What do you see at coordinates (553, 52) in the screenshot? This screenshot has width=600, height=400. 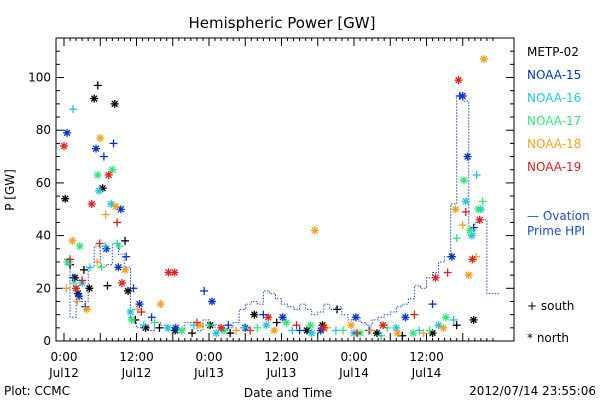 I see `legend-entry: METP-02` at bounding box center [553, 52].